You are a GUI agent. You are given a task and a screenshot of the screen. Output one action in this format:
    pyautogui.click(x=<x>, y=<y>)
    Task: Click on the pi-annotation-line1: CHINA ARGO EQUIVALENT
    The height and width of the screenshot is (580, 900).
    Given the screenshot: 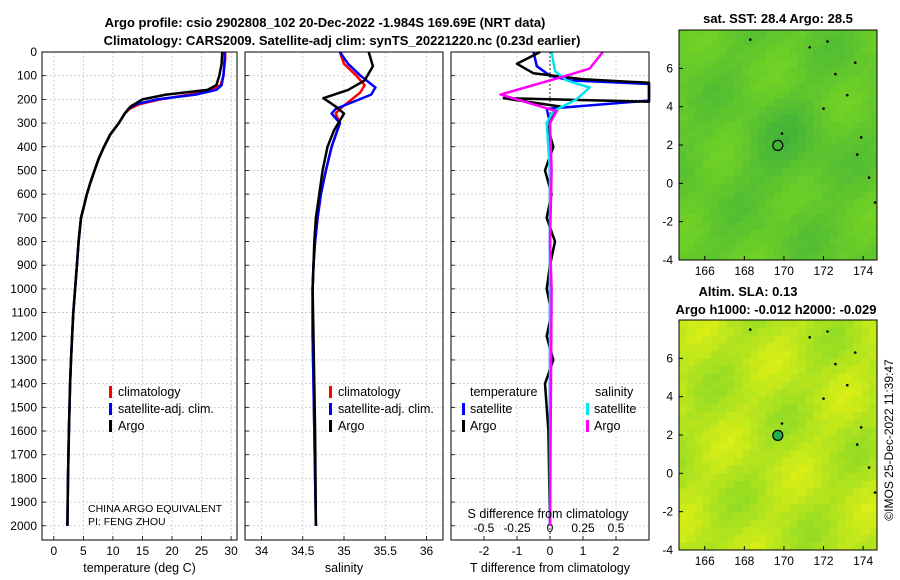 What is the action you would take?
    pyautogui.click(x=155, y=509)
    